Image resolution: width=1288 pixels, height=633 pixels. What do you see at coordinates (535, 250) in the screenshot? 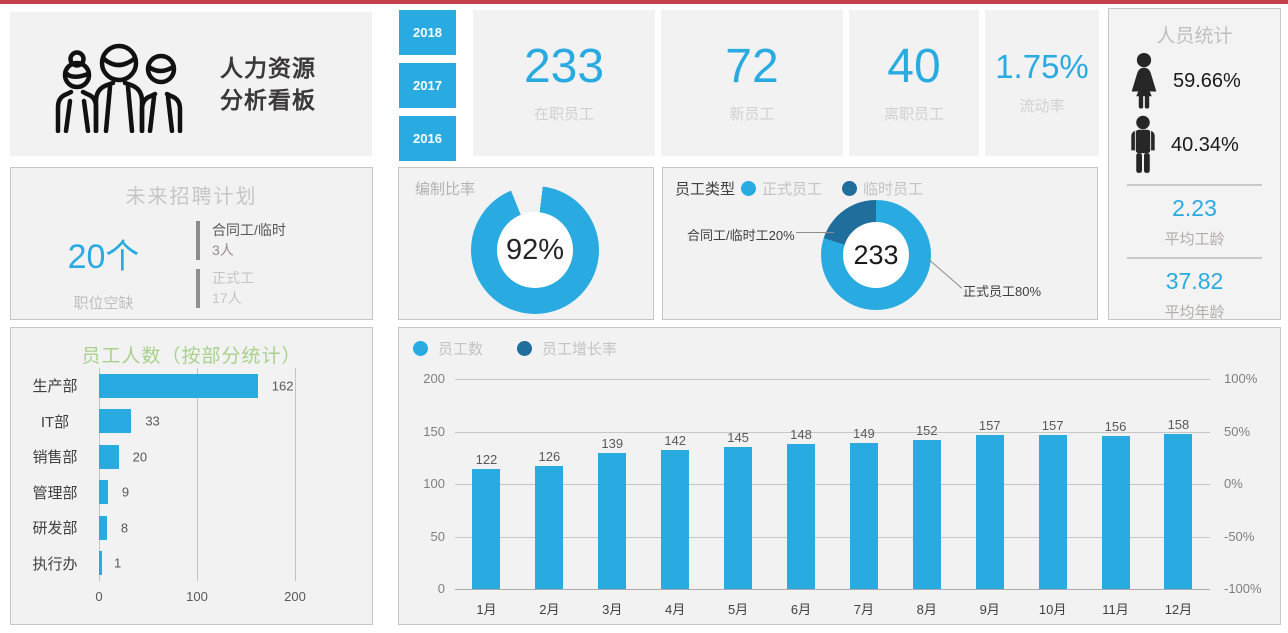
I see `staffing-ratio-donut: 92%` at bounding box center [535, 250].